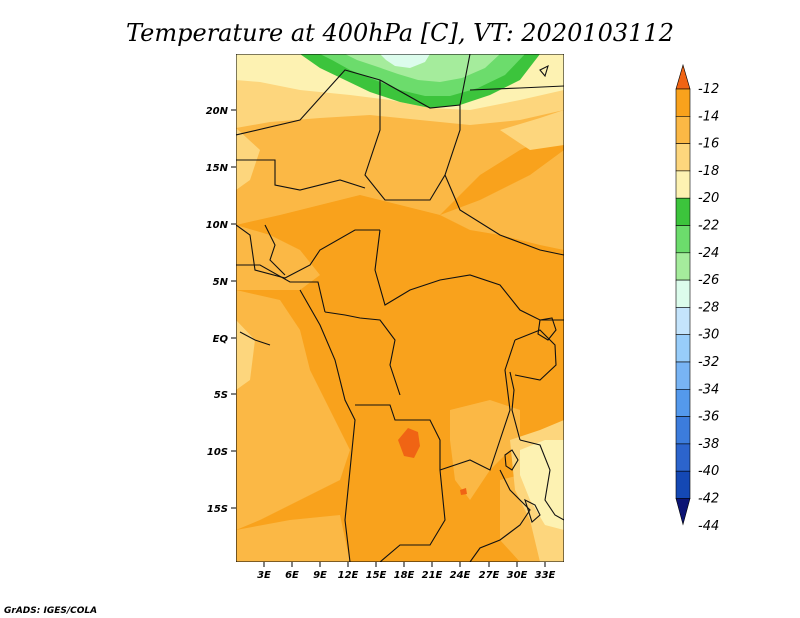  Describe the element at coordinates (708, 499) in the screenshot. I see `colorbar-label: -42` at that location.